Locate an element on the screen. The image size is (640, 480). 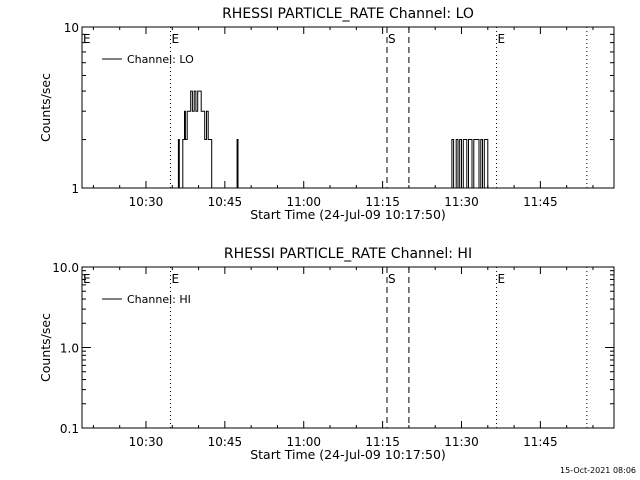
legend-label: Channel: HI is located at coordinates (159, 299).